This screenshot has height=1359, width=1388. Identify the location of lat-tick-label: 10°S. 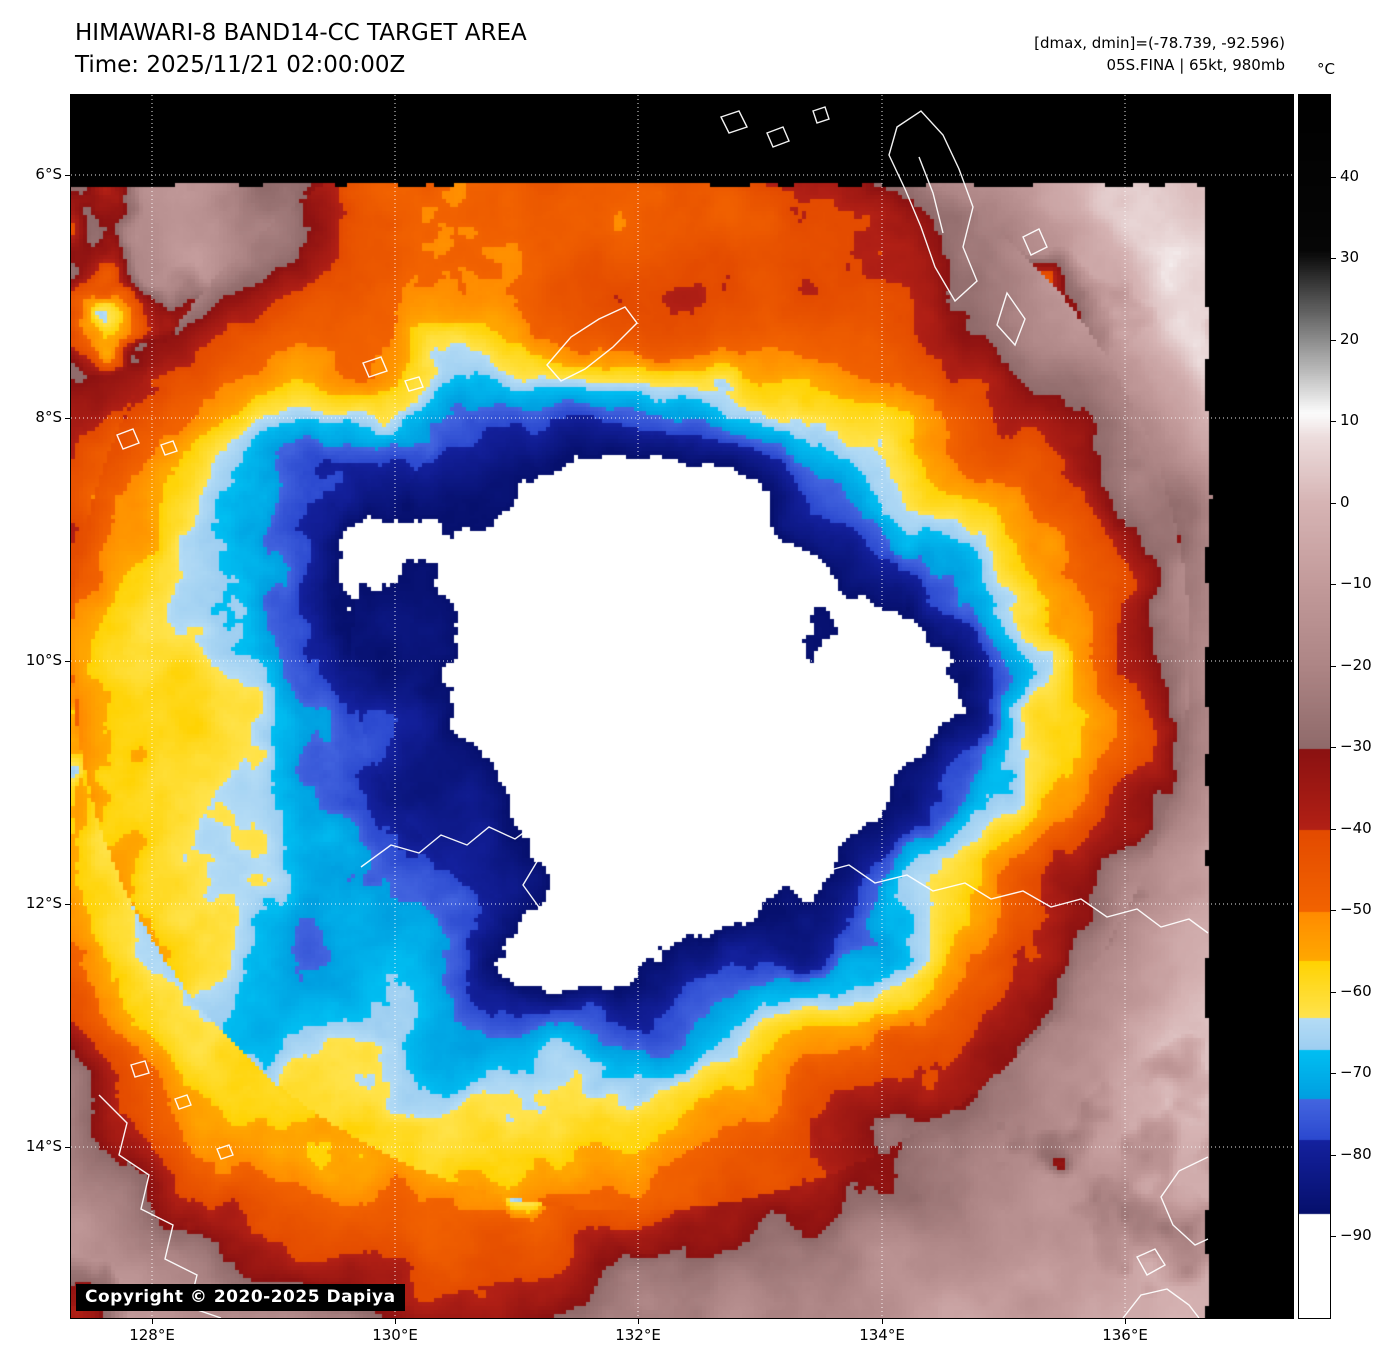
(43, 660).